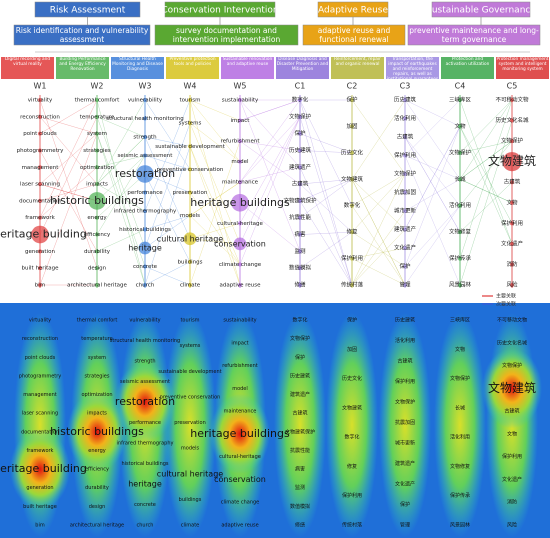 The width and height of the screenshot is (550, 538). Describe the element at coordinates (467, 68) in the screenshot. I see `category-box` at that location.